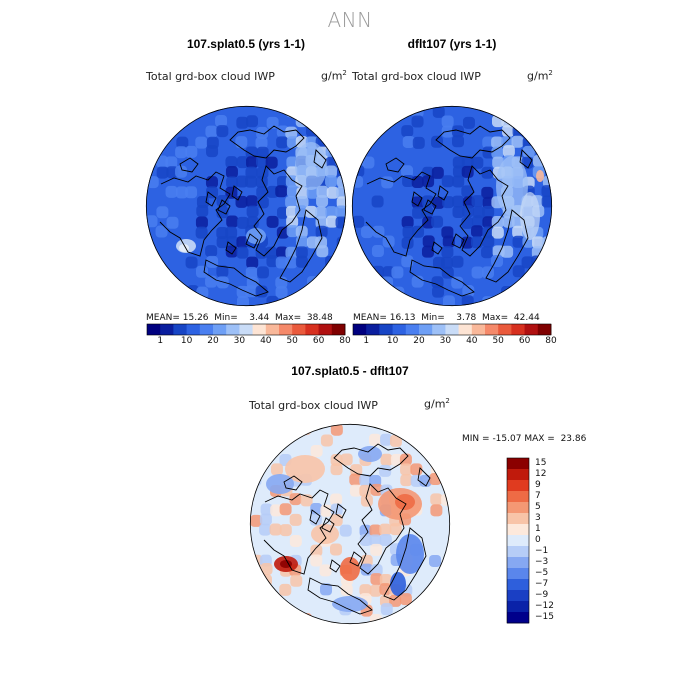 This screenshot has width=700, height=700. What do you see at coordinates (239, 341) in the screenshot?
I see `panel1-colorbar-tick-label: 30` at bounding box center [239, 341].